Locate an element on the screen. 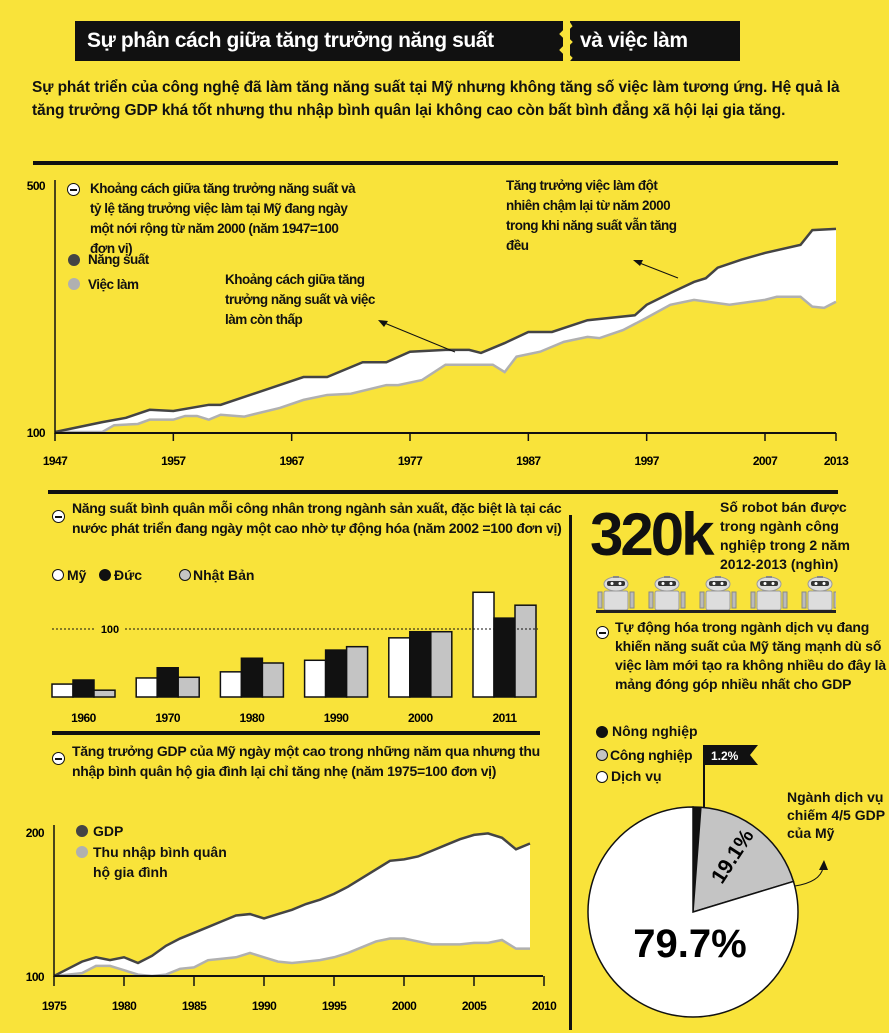 The width and height of the screenshot is (889, 1033). vertical-divider is located at coordinates (570, 772).